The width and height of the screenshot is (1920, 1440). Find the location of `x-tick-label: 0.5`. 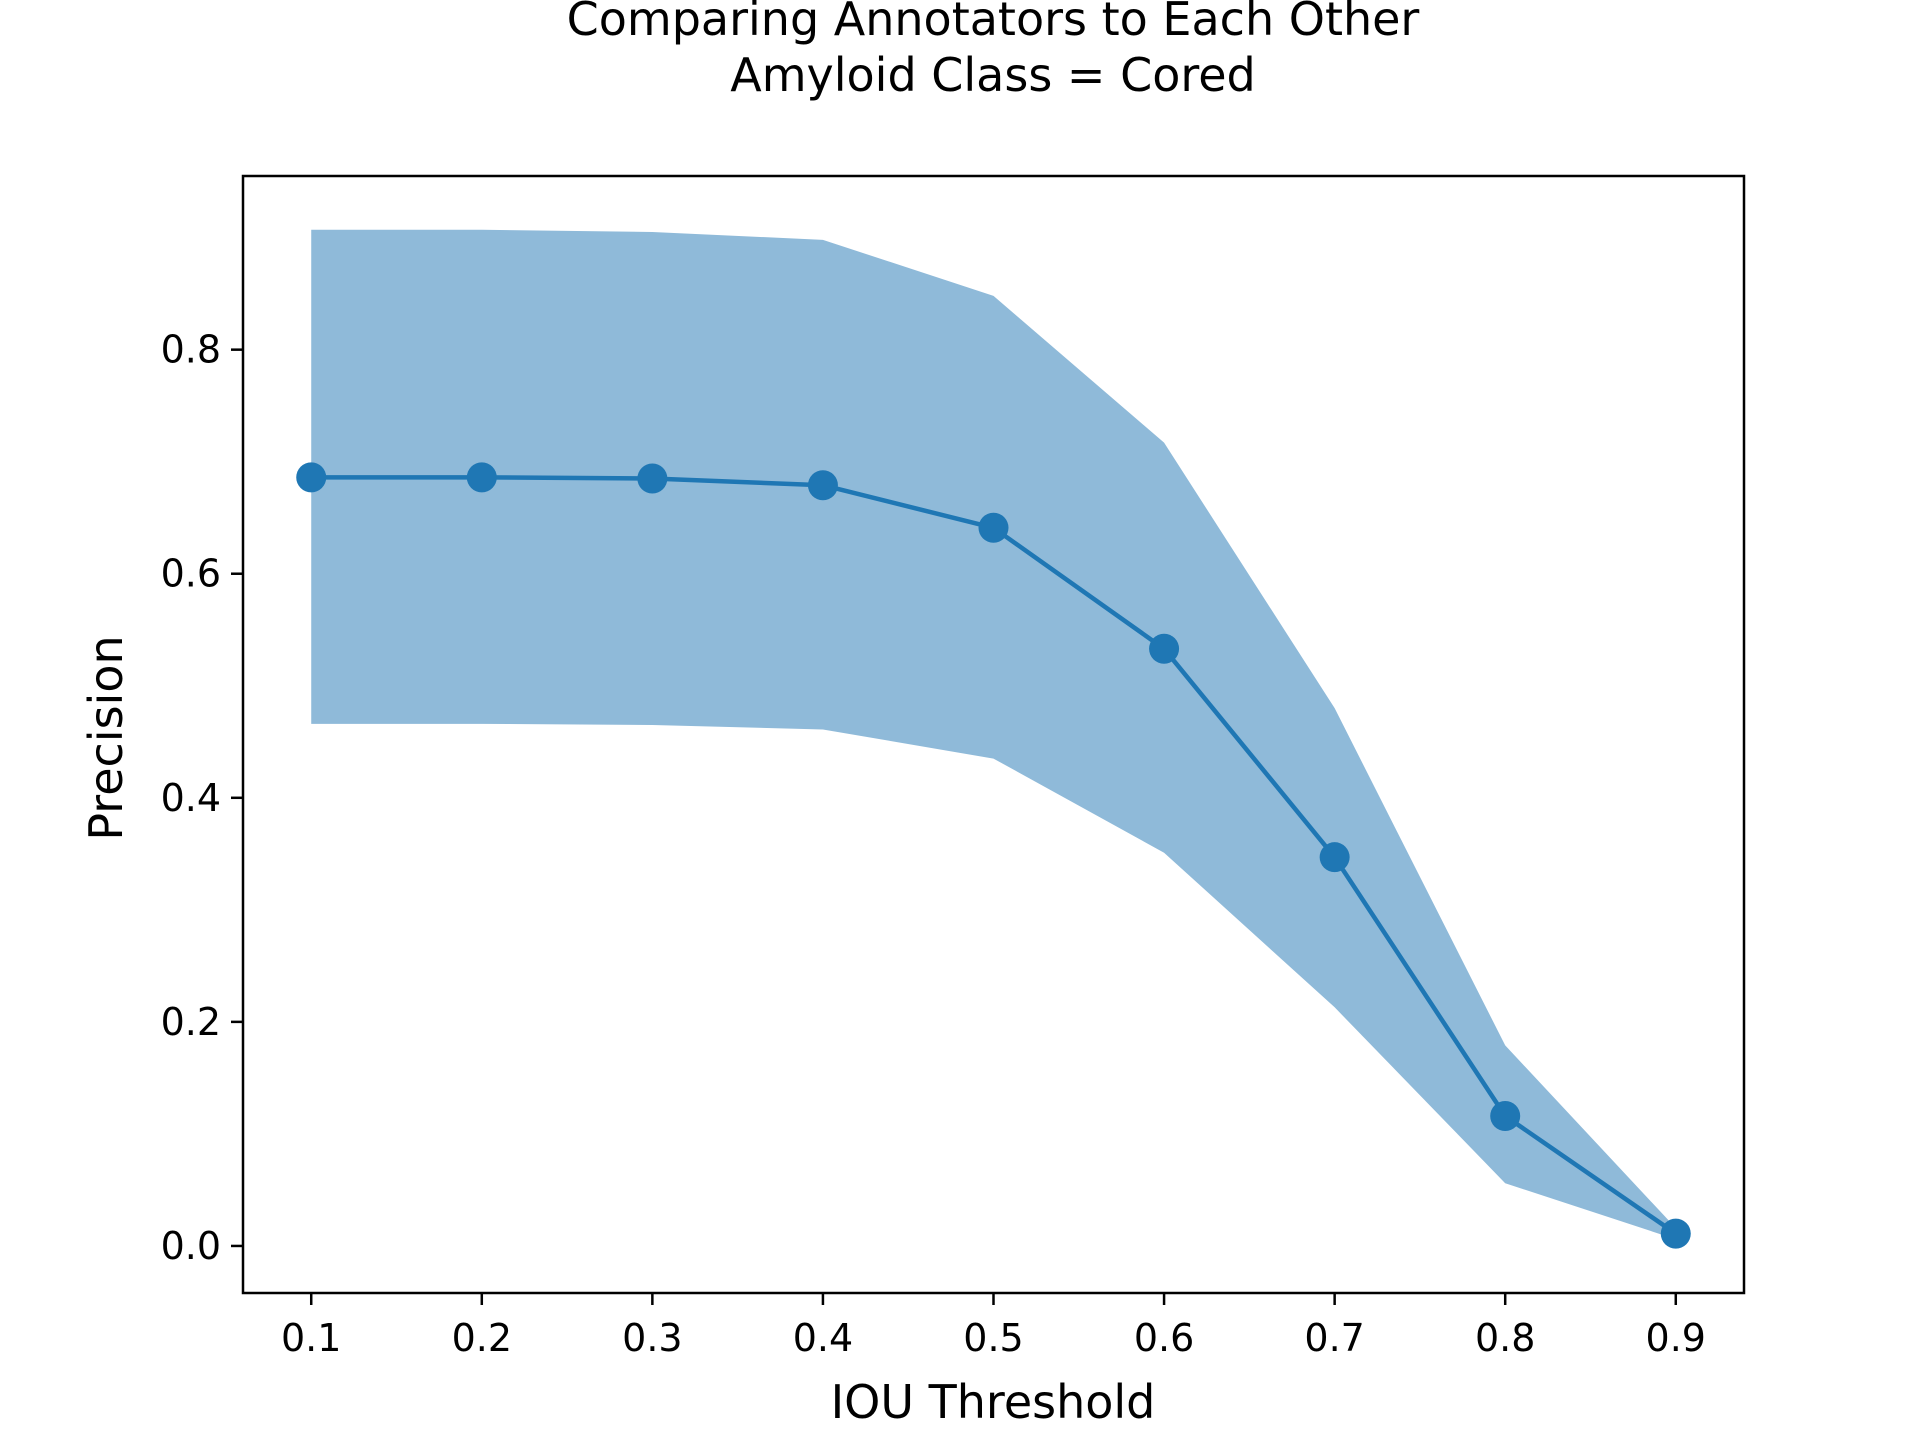

x-tick-label: 0.5 is located at coordinates (993, 1338).